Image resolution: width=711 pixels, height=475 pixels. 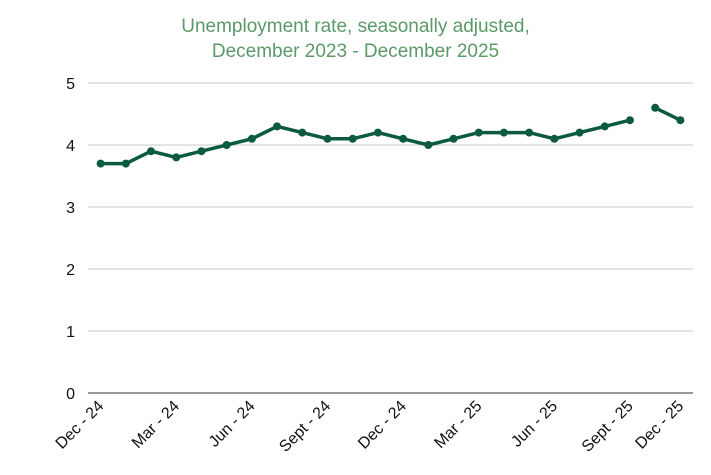 What do you see at coordinates (403, 138) in the screenshot?
I see `data-point: Dec 24: 4.1` at bounding box center [403, 138].